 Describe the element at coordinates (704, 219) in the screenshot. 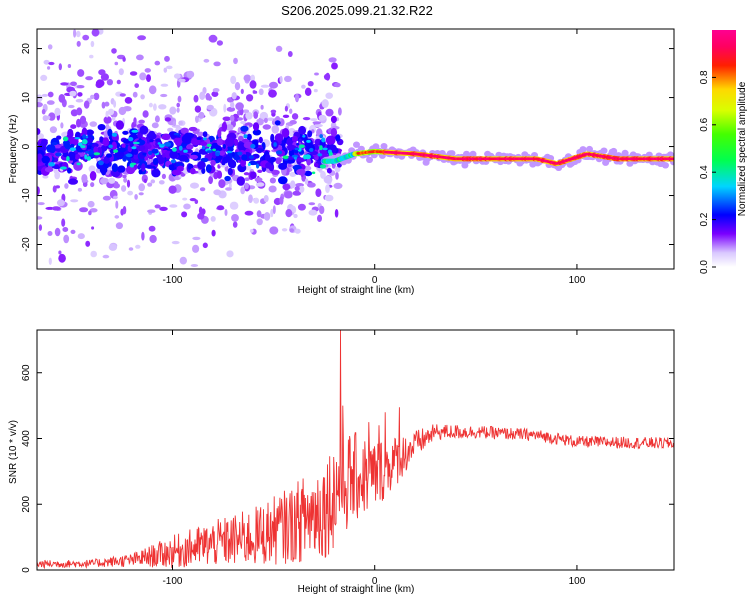

I see `colorbar-tick-label-1: 0.2` at that location.